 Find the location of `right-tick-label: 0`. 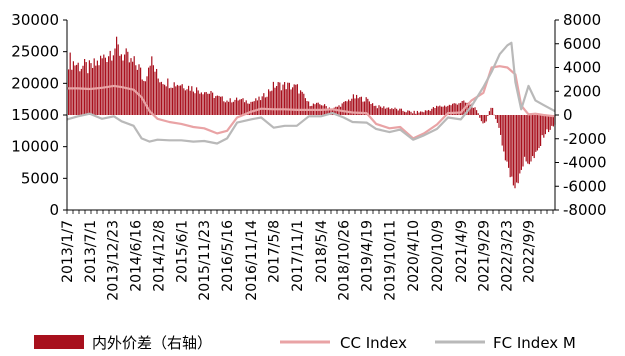

right-tick-label: 0 is located at coordinates (568, 115).